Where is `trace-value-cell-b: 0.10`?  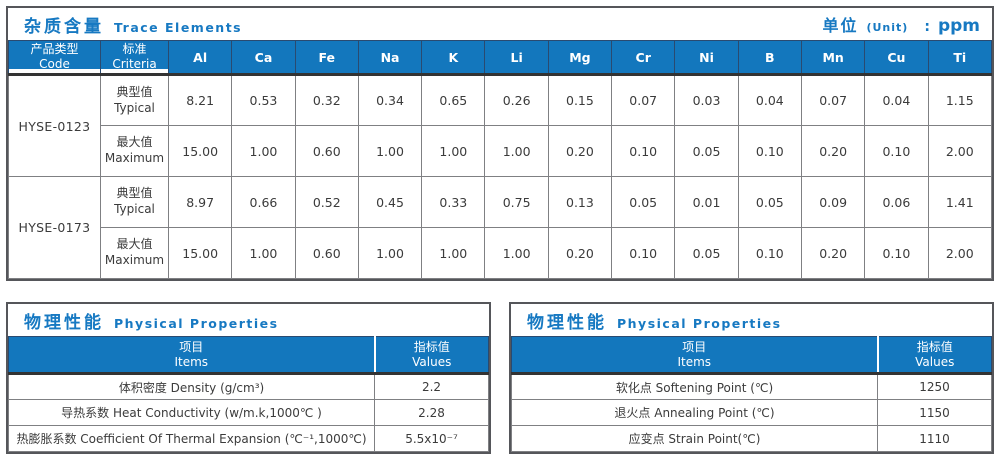
trace-value-cell-b: 0.10 is located at coordinates (769, 151).